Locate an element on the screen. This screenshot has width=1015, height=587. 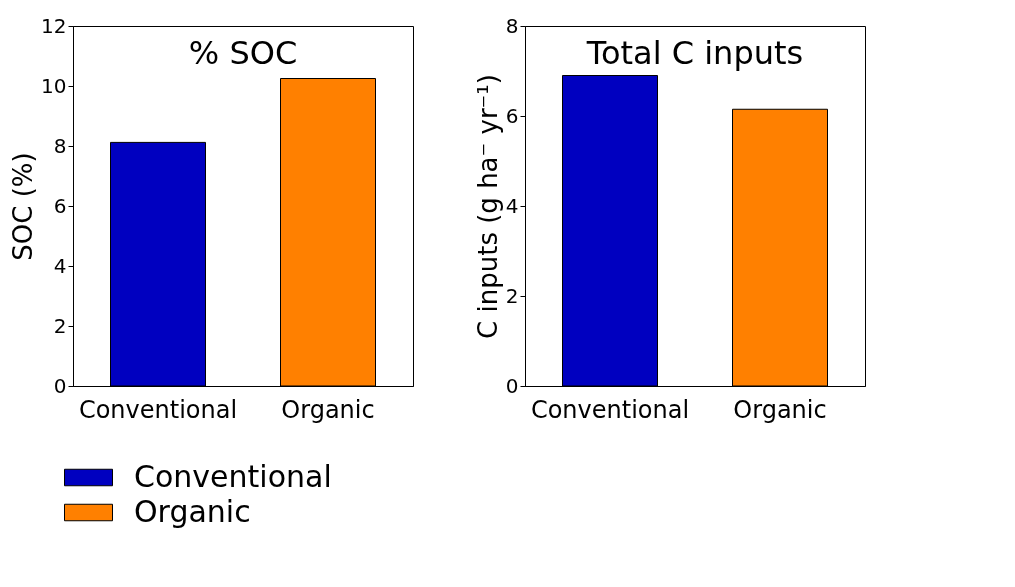
legend-label: Organic is located at coordinates (192, 511).